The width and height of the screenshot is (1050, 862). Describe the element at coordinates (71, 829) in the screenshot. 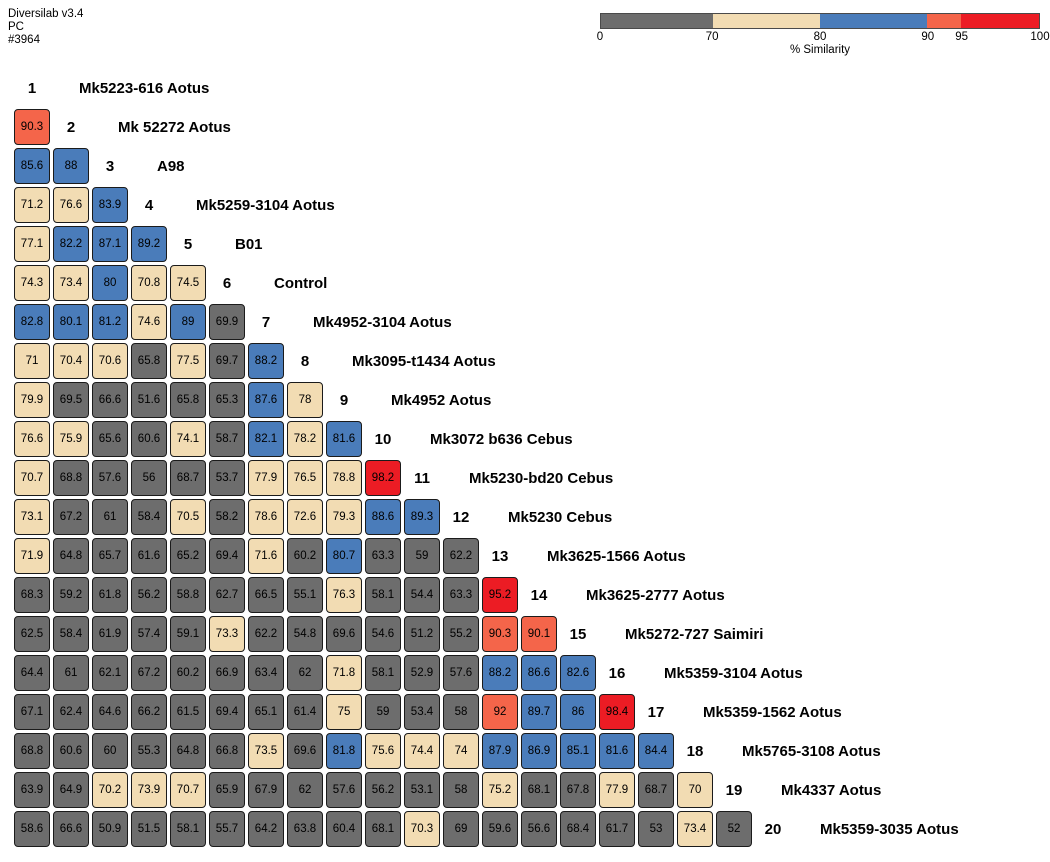

I see `matrix-cell-r20-c2: 66.6` at that location.